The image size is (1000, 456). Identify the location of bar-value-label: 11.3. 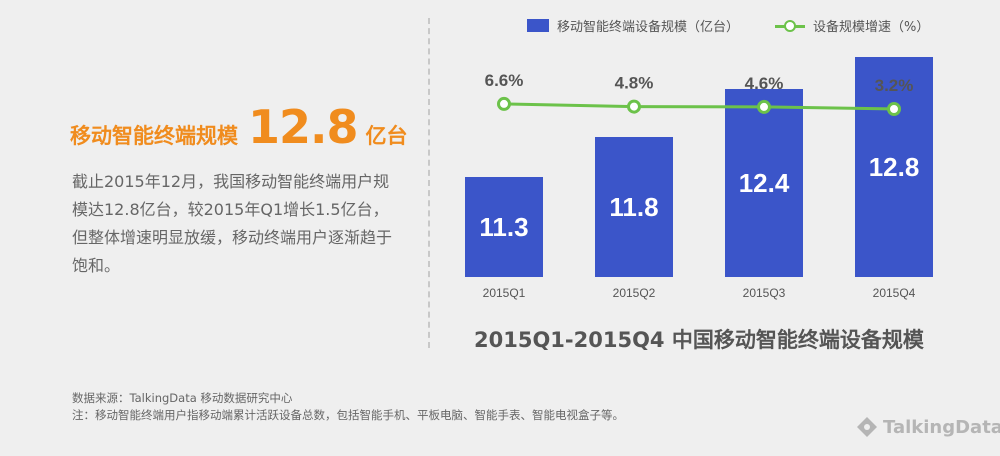
(503, 227).